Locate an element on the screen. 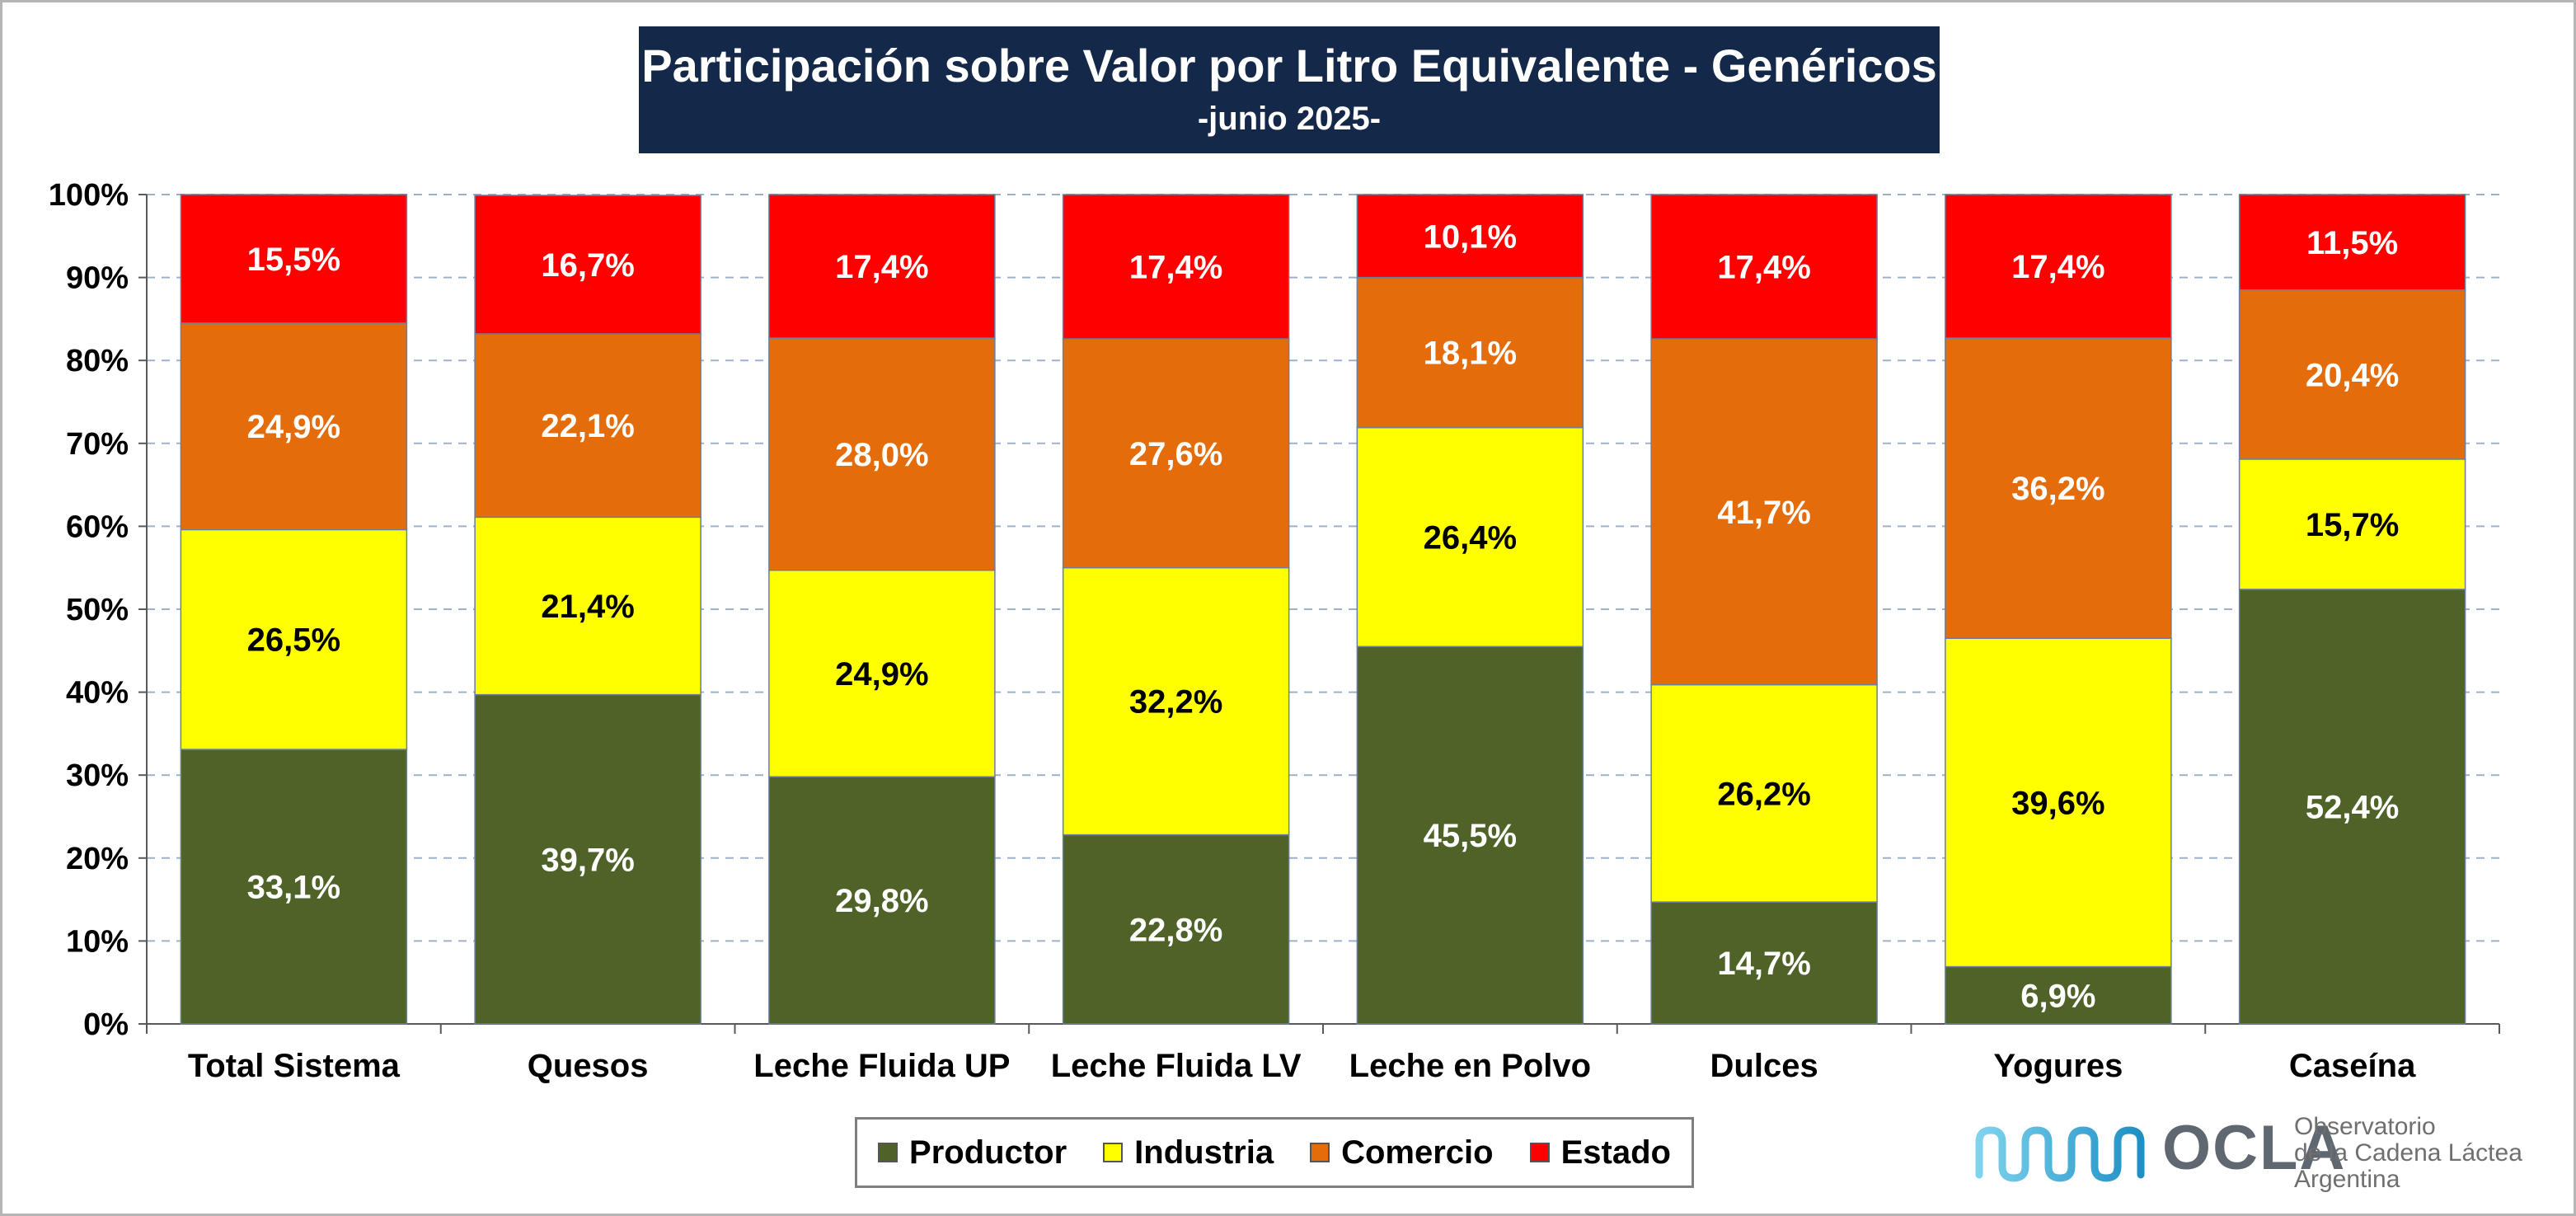 Image resolution: width=2576 pixels, height=1216 pixels. bar-segment-comercio-caseina is located at coordinates (2352, 374).